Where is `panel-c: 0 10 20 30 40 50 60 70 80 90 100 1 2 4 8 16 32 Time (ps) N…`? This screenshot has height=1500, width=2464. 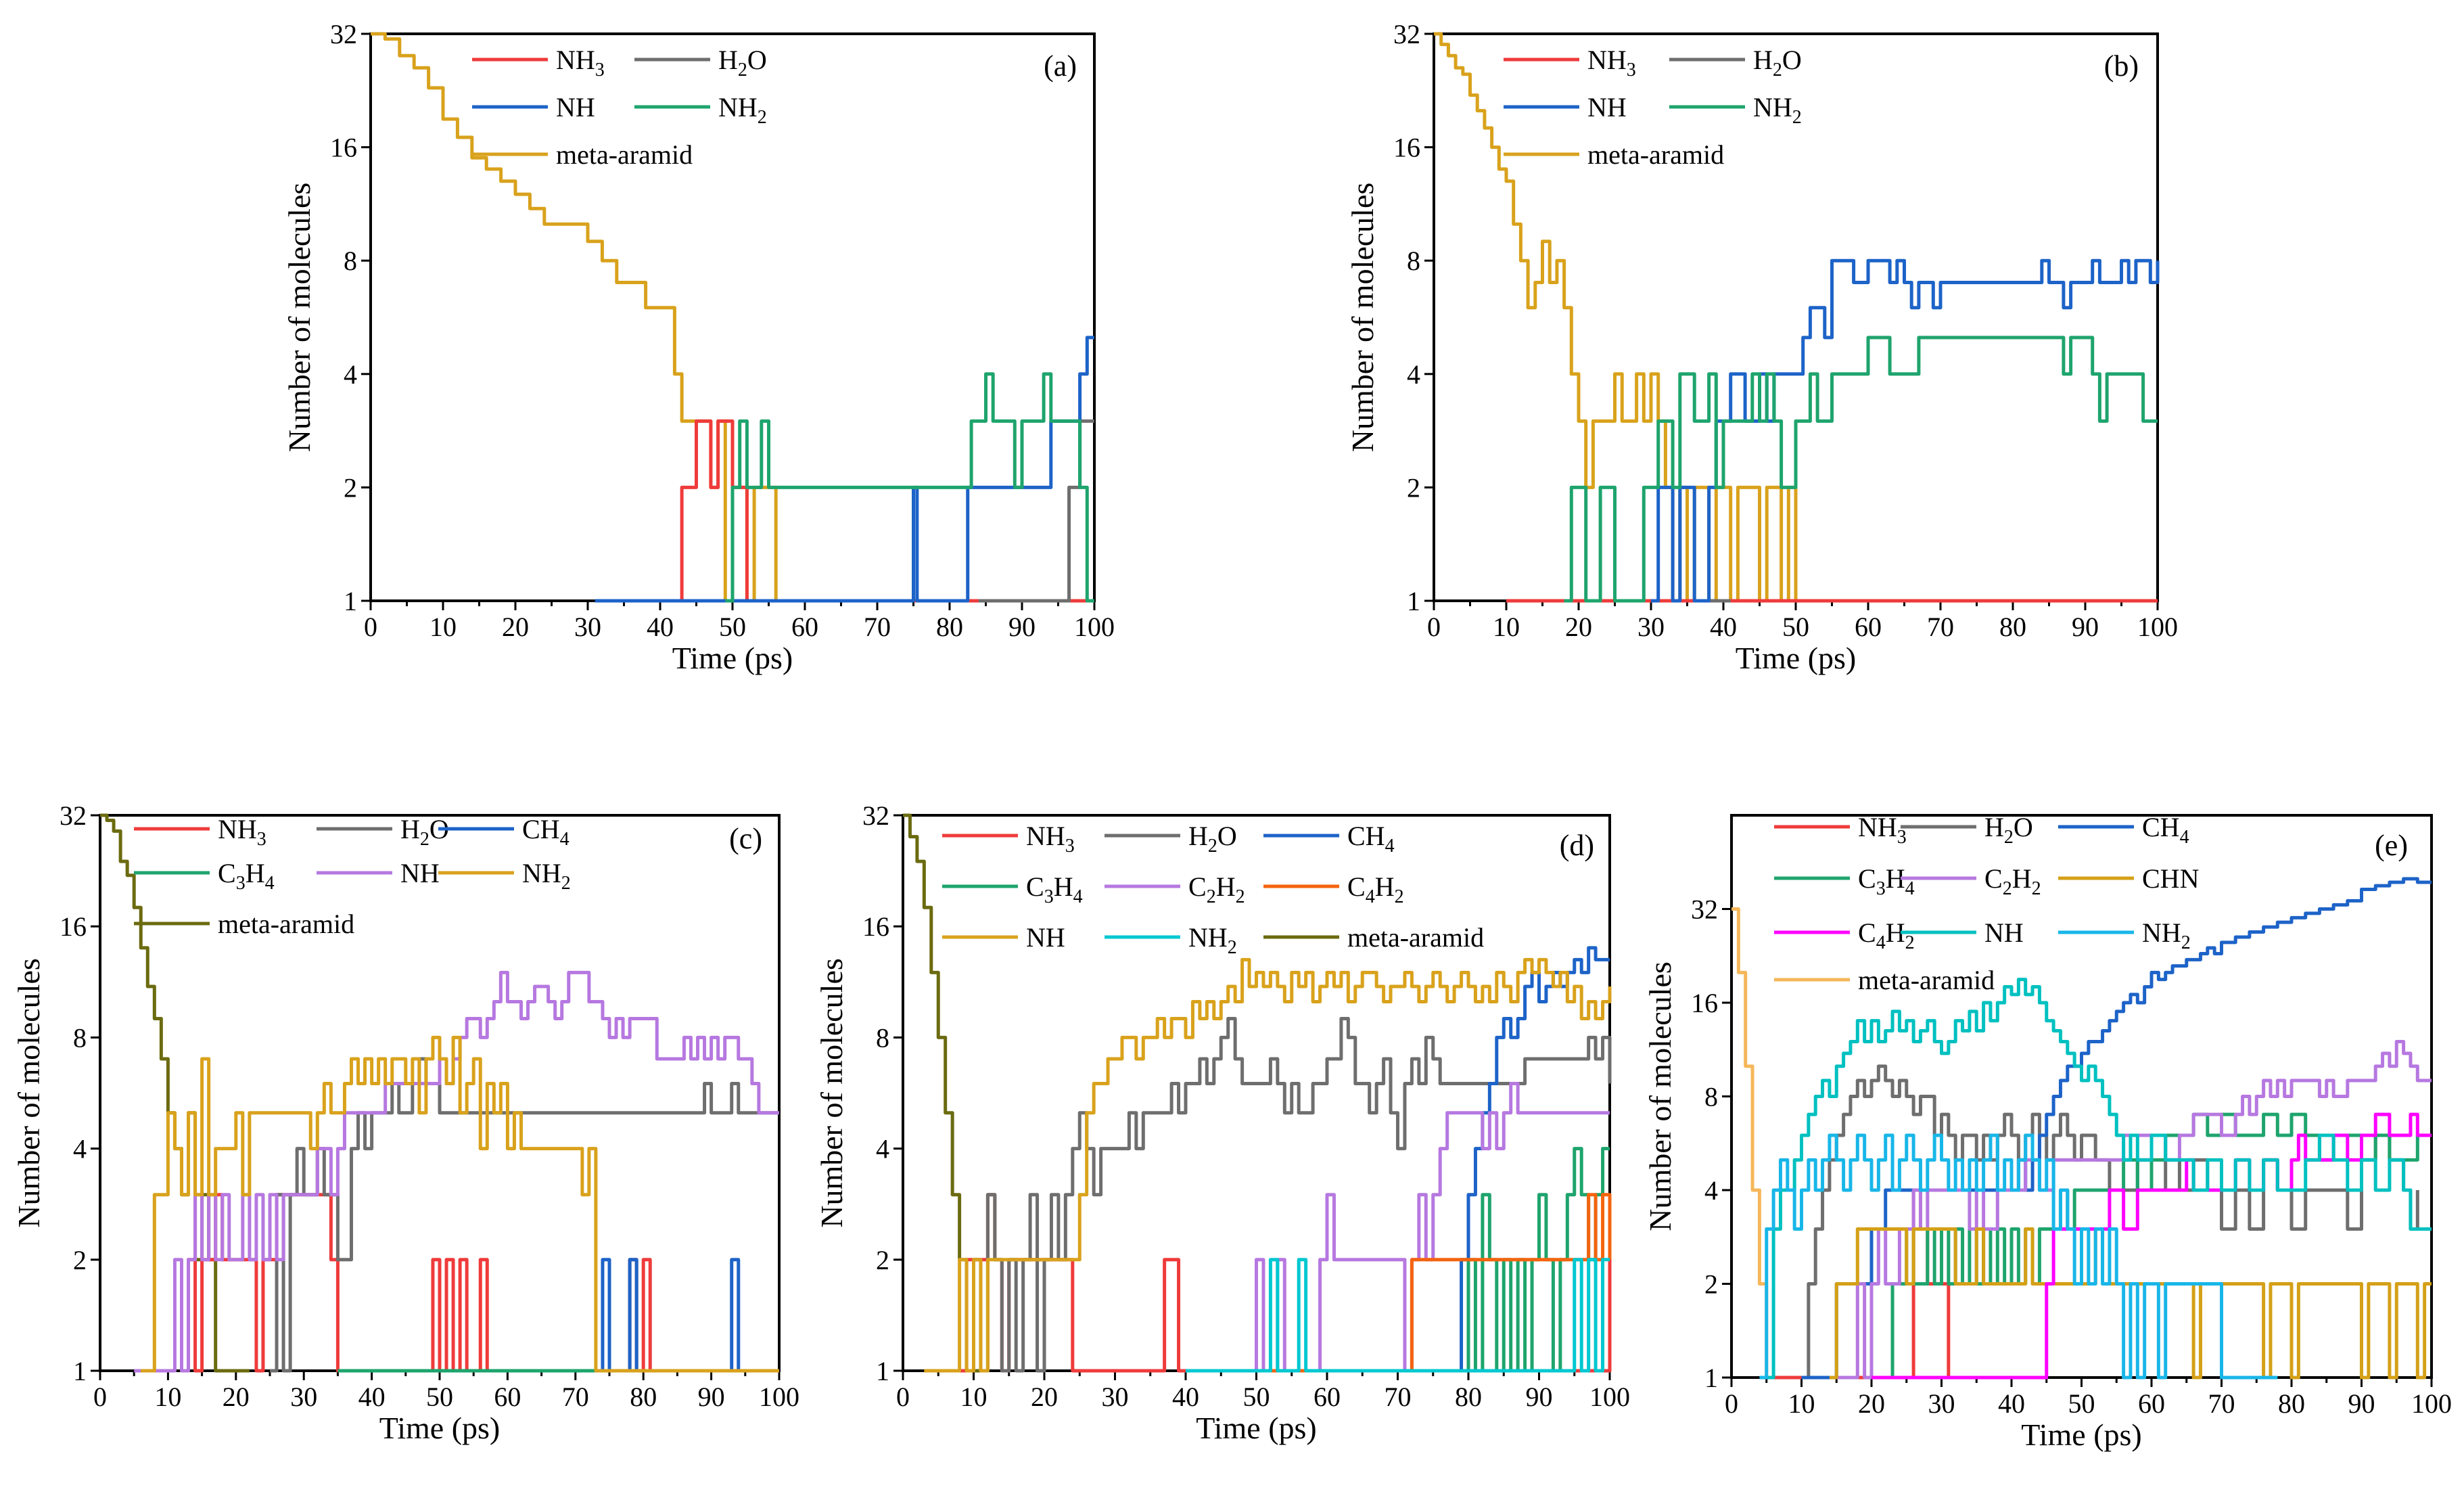
panel-c: 0 10 20 30 40 50 60 70 80 90 100 1 2 4 8 16 32 Time (ps) N… is located at coordinates (405, 1122).